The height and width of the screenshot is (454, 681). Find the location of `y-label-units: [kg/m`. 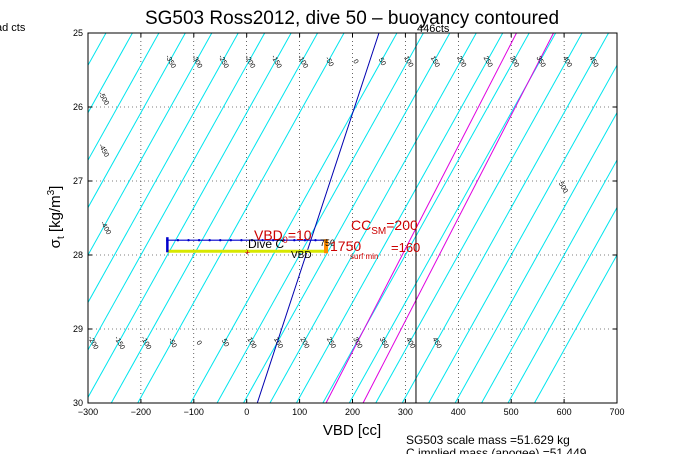

y-label-units: [kg/m is located at coordinates (55, 215).